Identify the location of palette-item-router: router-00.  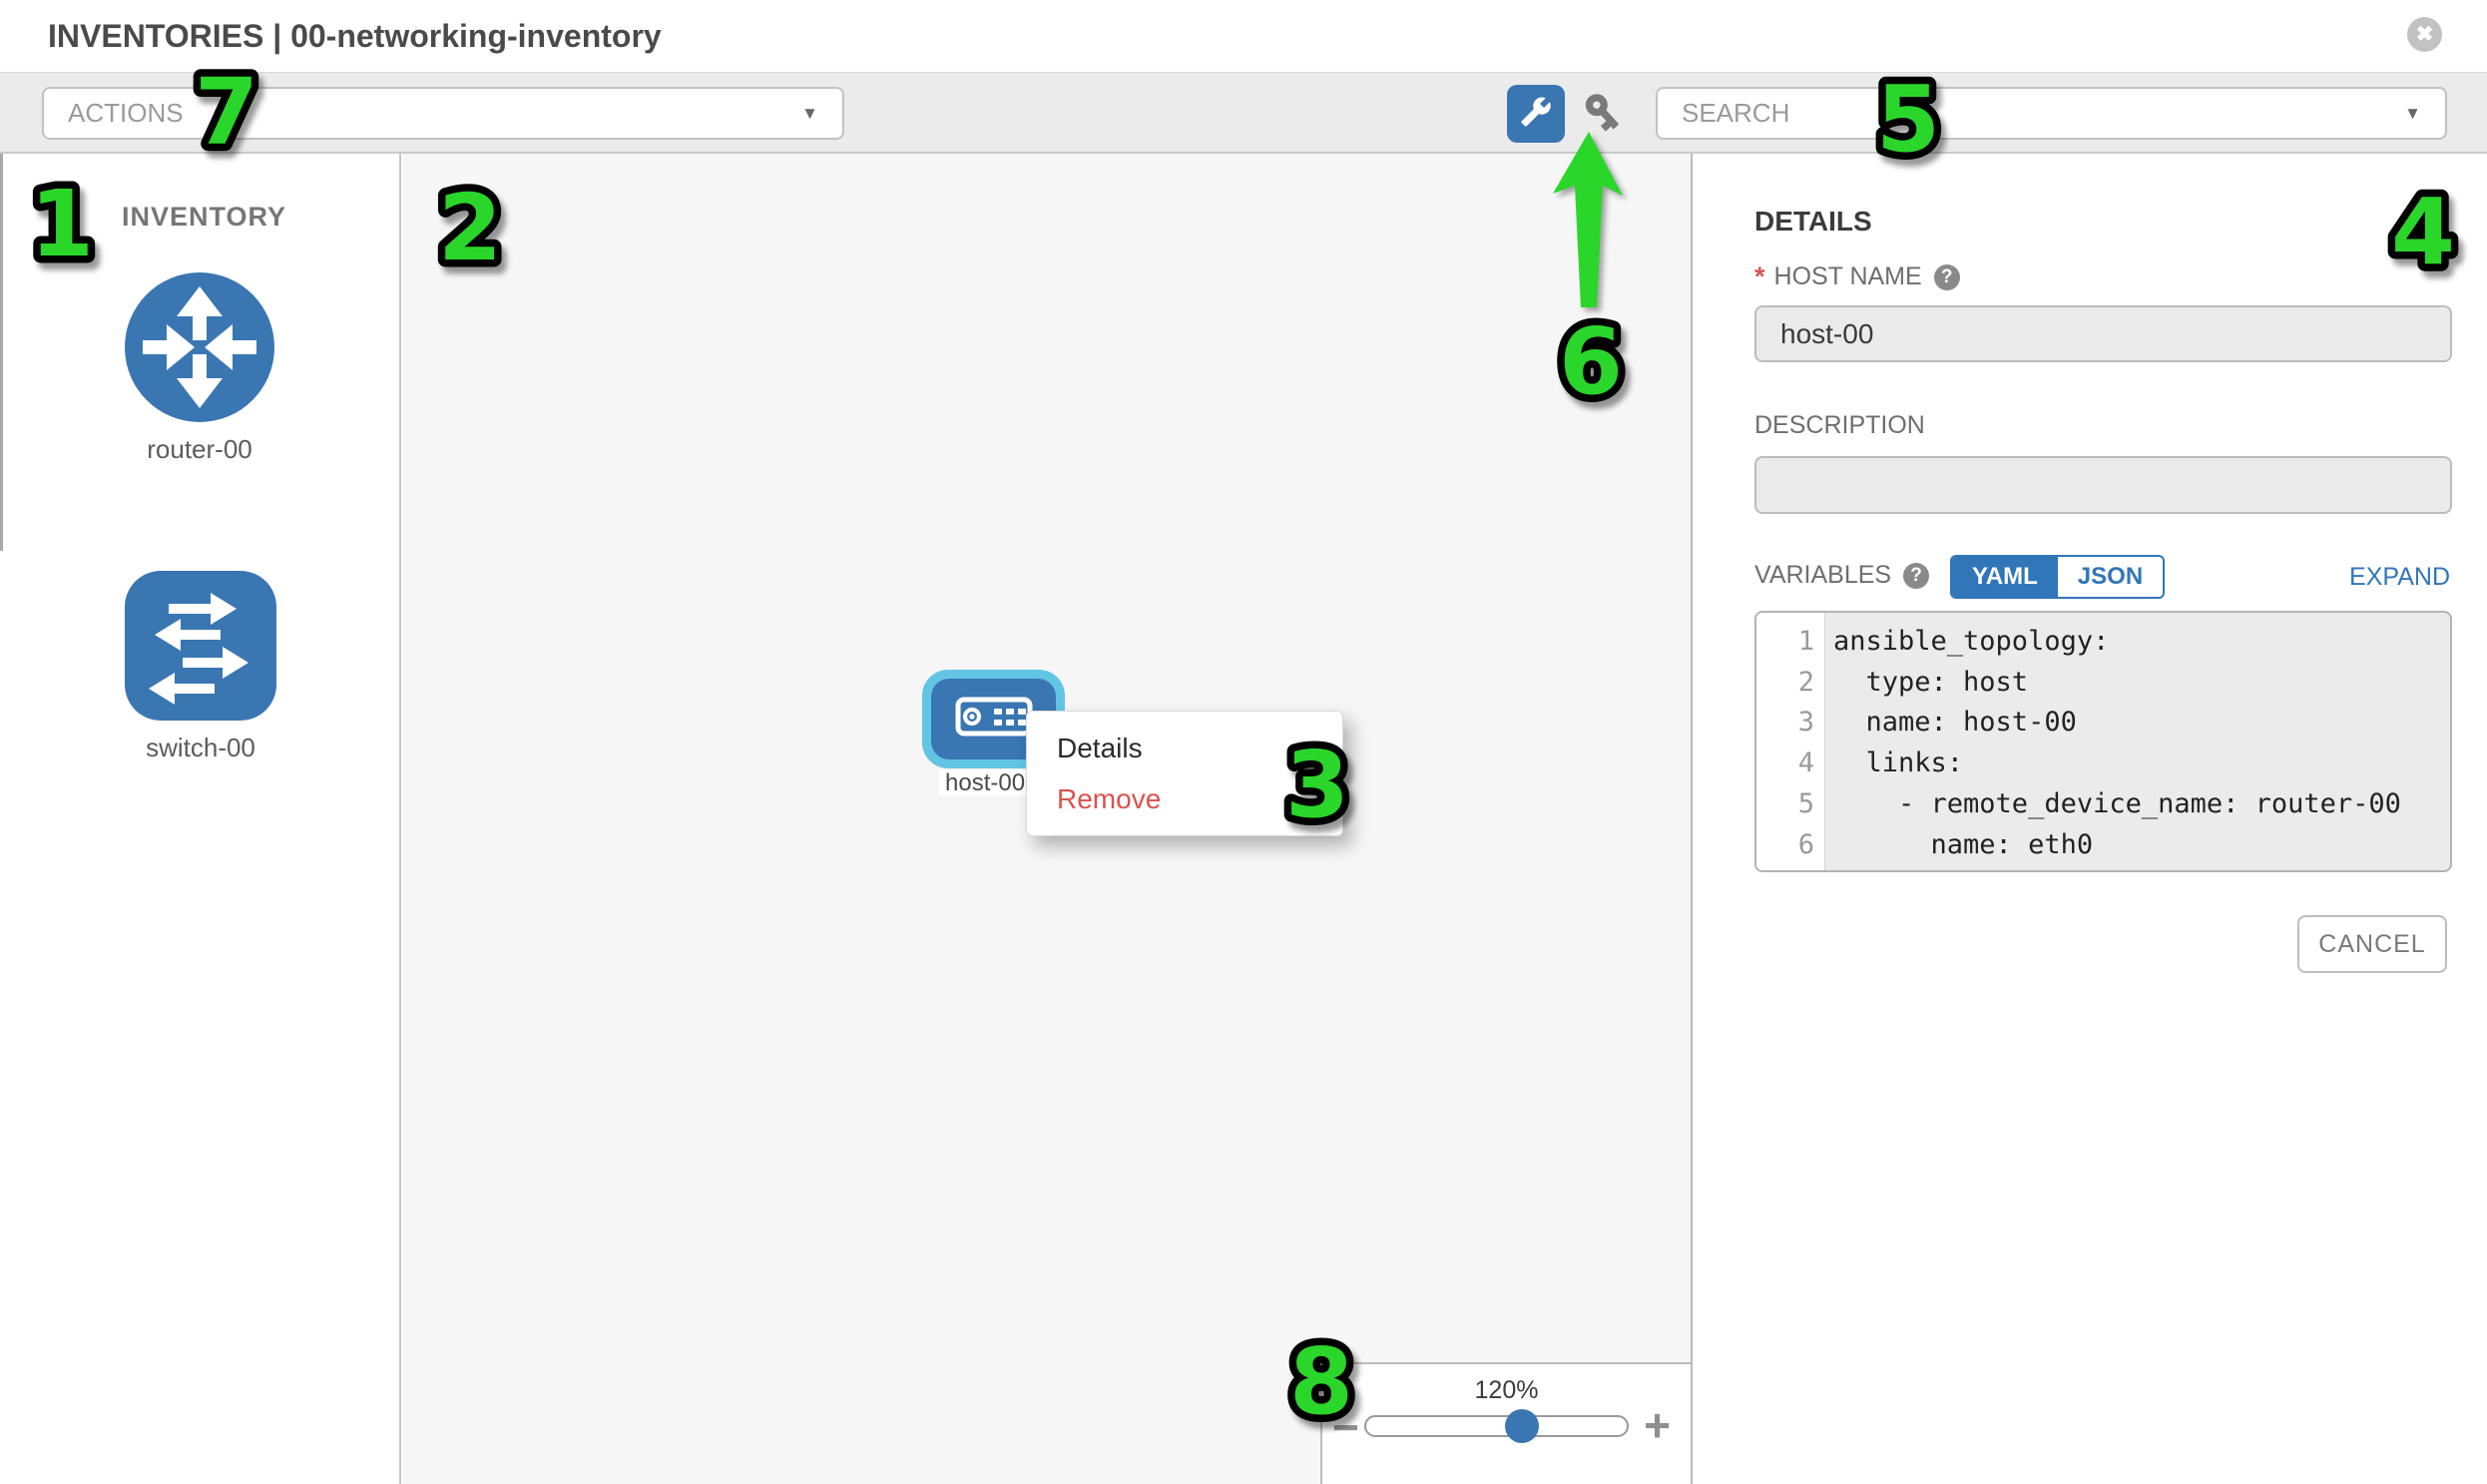
(199, 368).